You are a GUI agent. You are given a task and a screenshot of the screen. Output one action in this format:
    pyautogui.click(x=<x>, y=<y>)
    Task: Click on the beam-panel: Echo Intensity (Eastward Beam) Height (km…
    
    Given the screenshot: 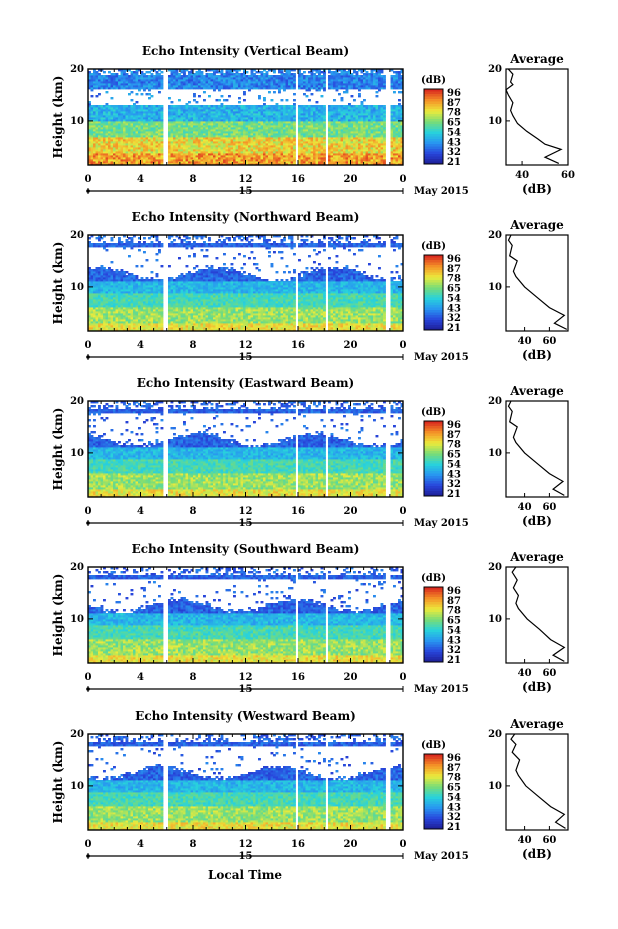 What is the action you would take?
    pyautogui.click(x=310, y=452)
    